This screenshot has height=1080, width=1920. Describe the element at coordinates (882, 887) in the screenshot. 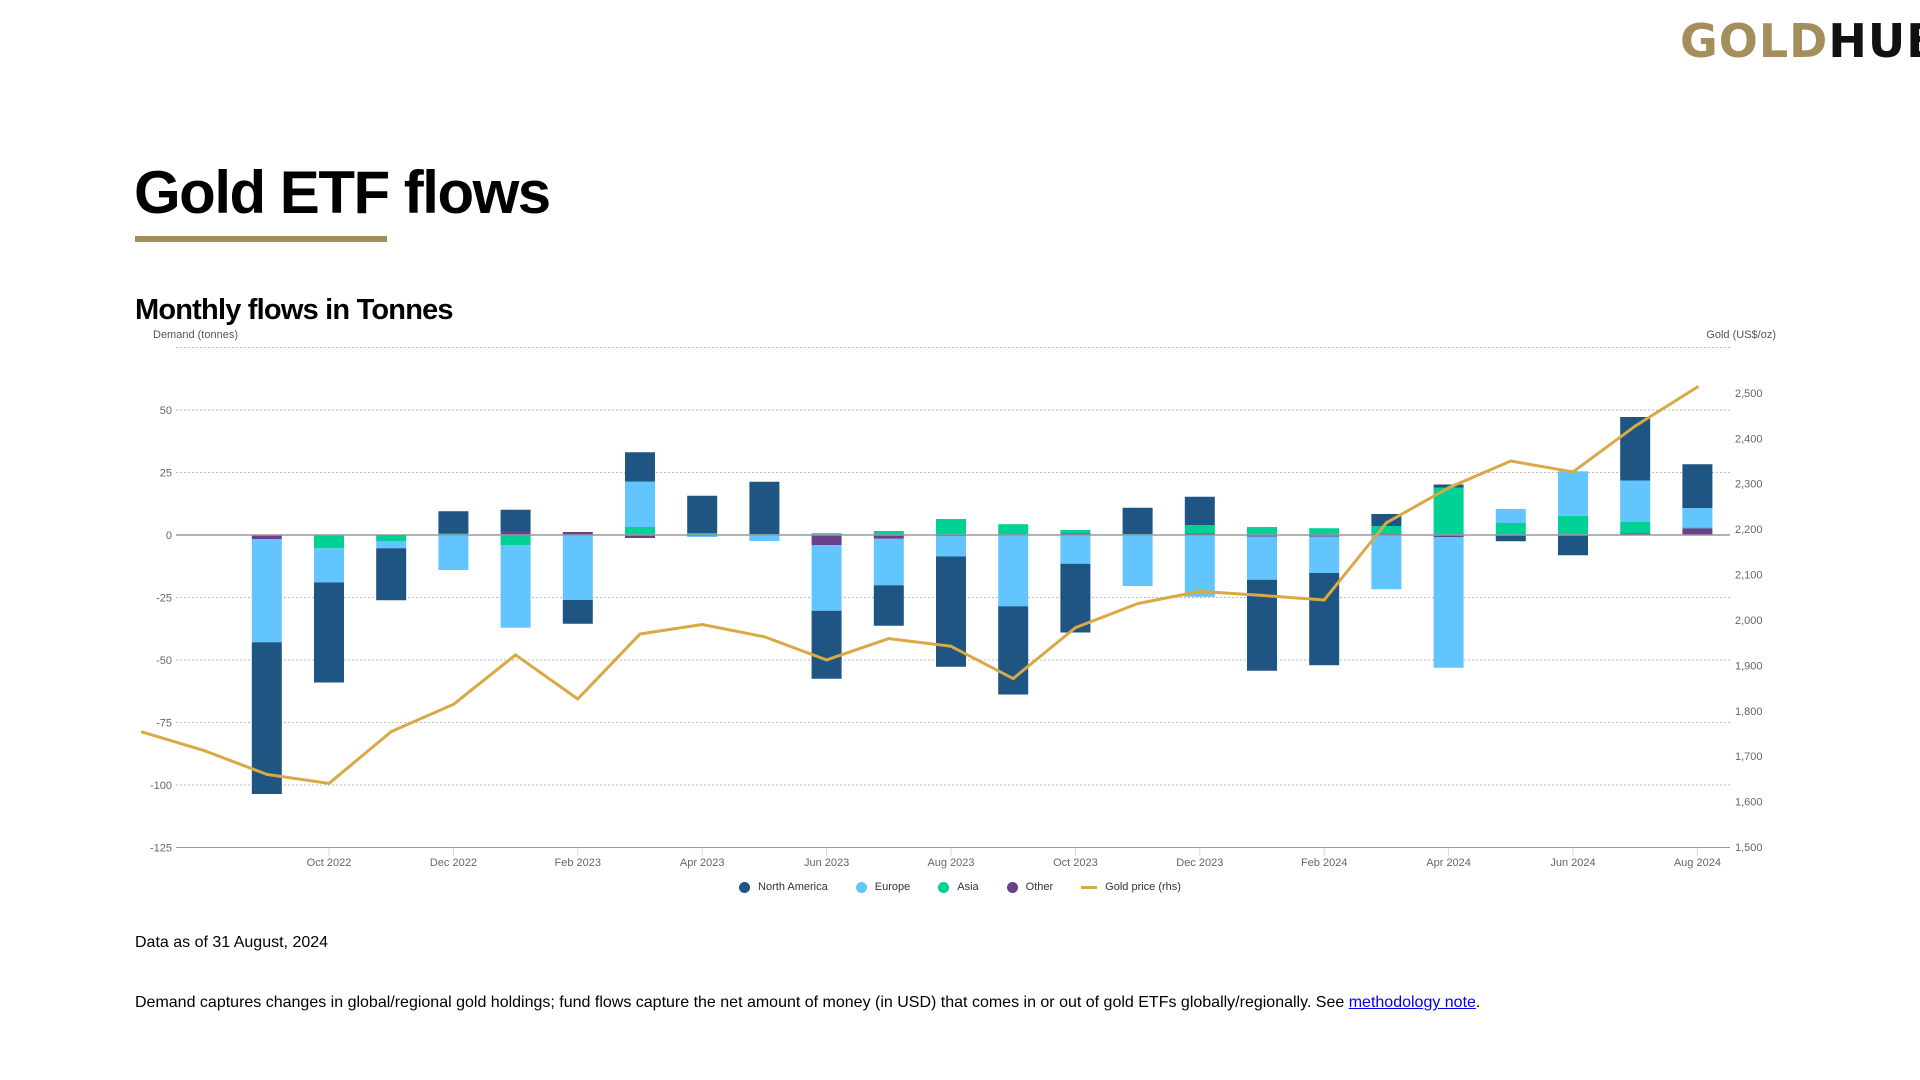

I see `legend-item-europe: Europe` at that location.